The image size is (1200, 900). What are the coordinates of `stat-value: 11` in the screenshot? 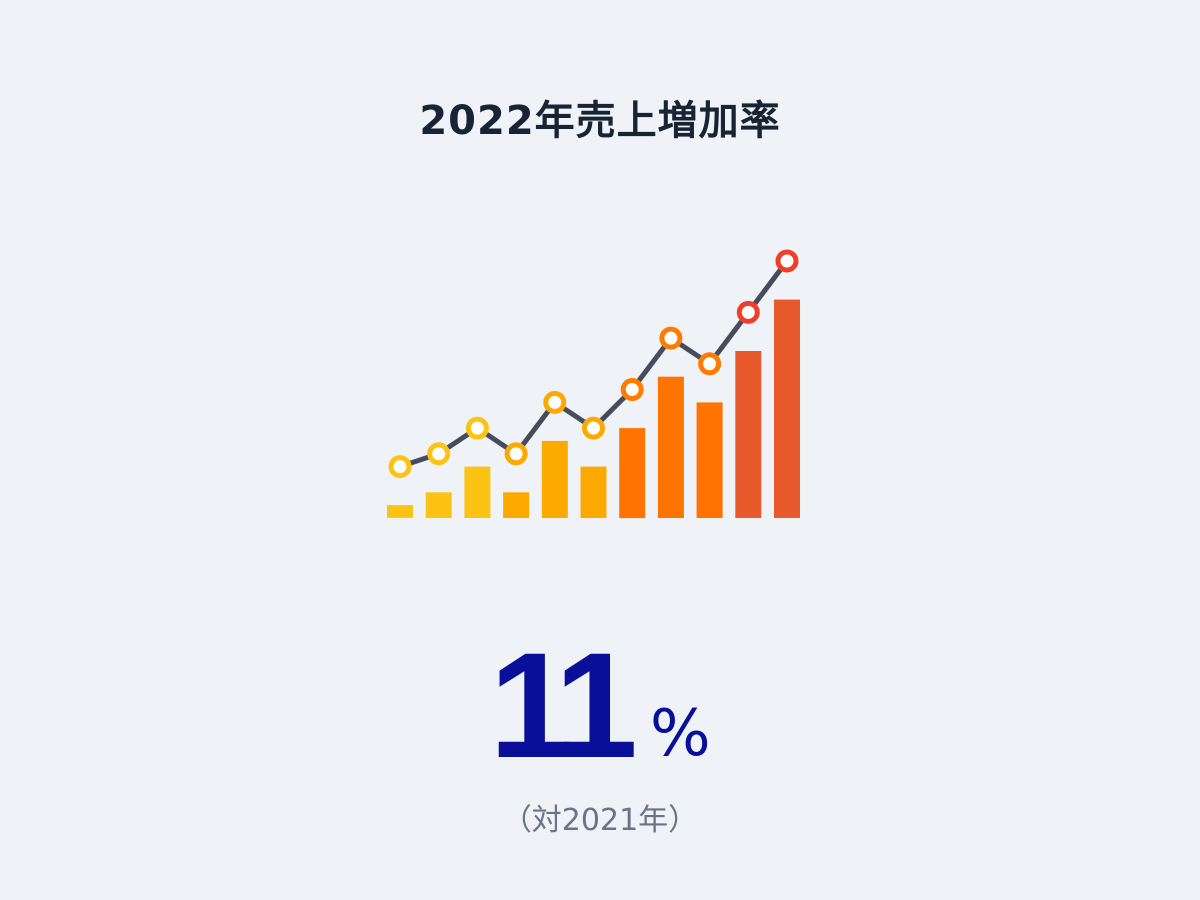 It's located at (563, 705).